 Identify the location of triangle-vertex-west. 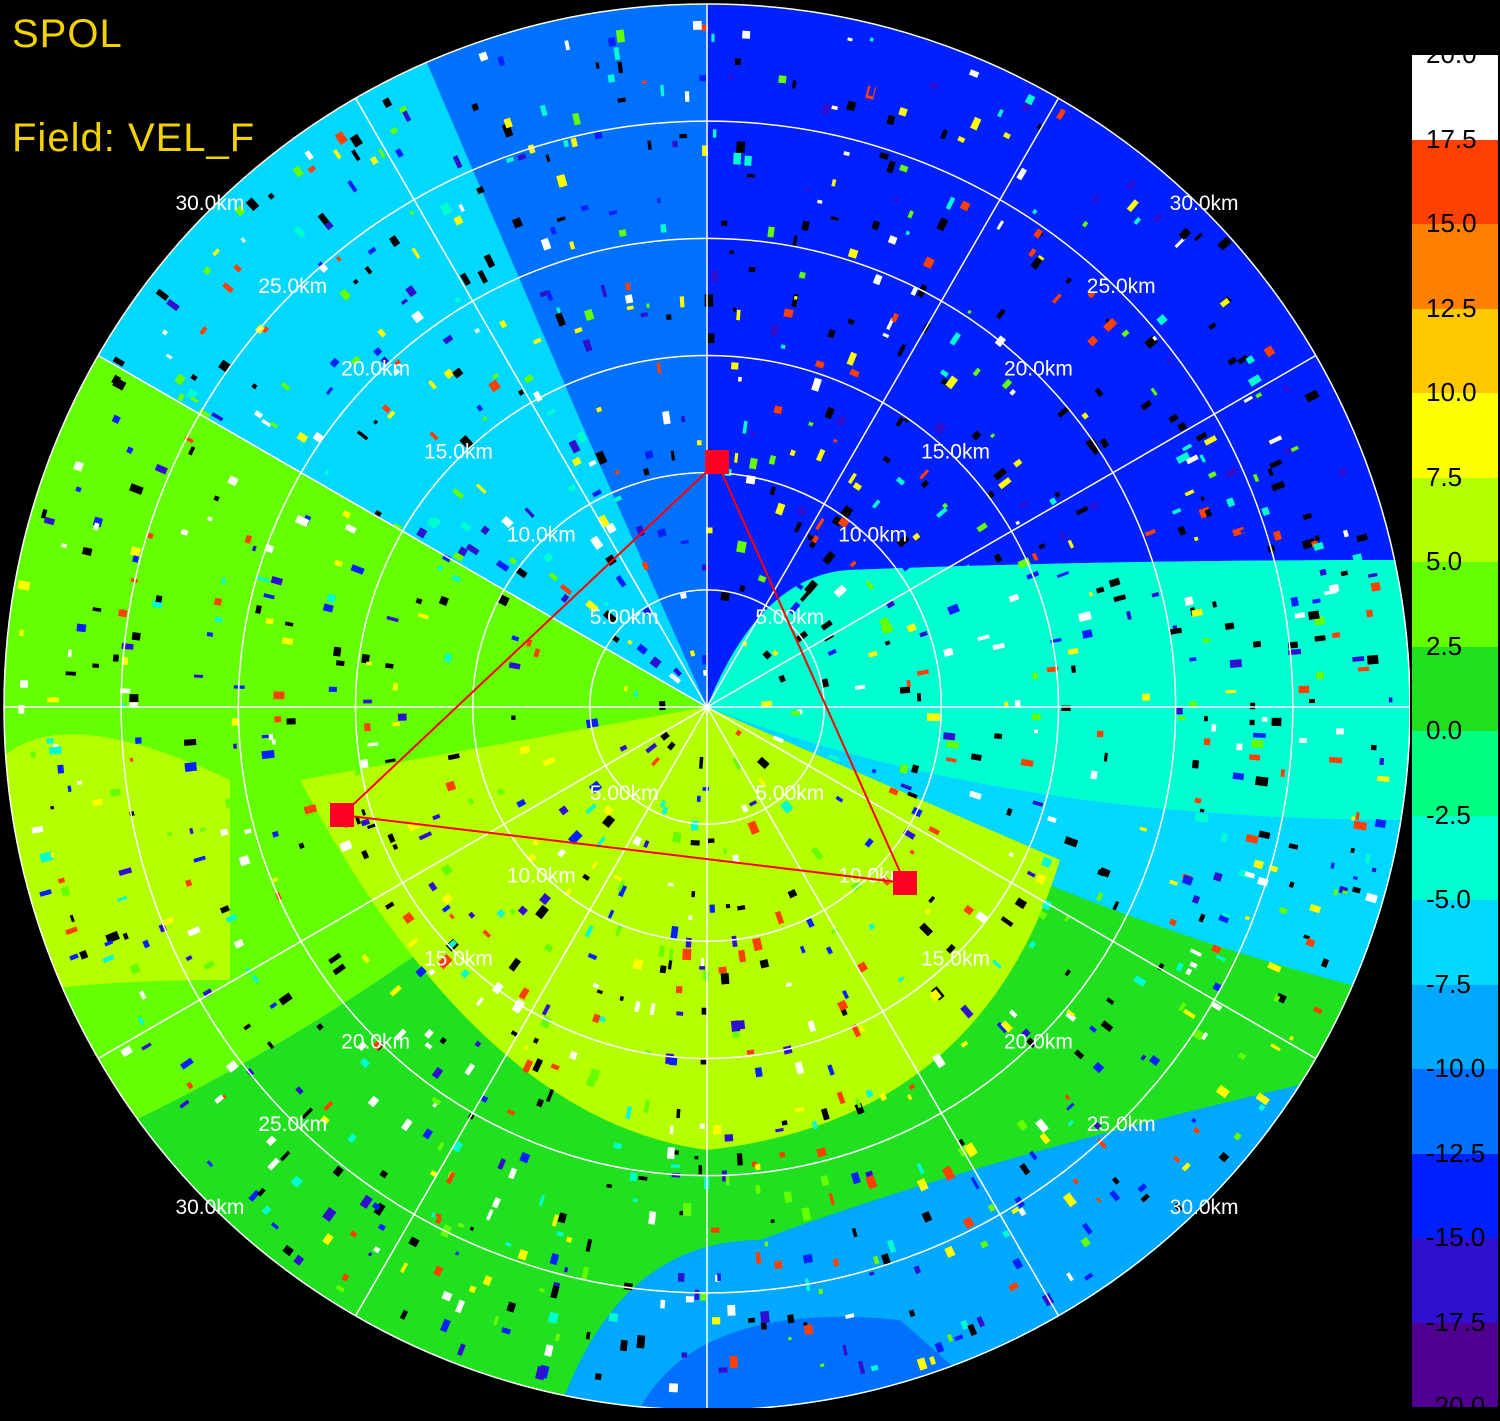
(342, 815).